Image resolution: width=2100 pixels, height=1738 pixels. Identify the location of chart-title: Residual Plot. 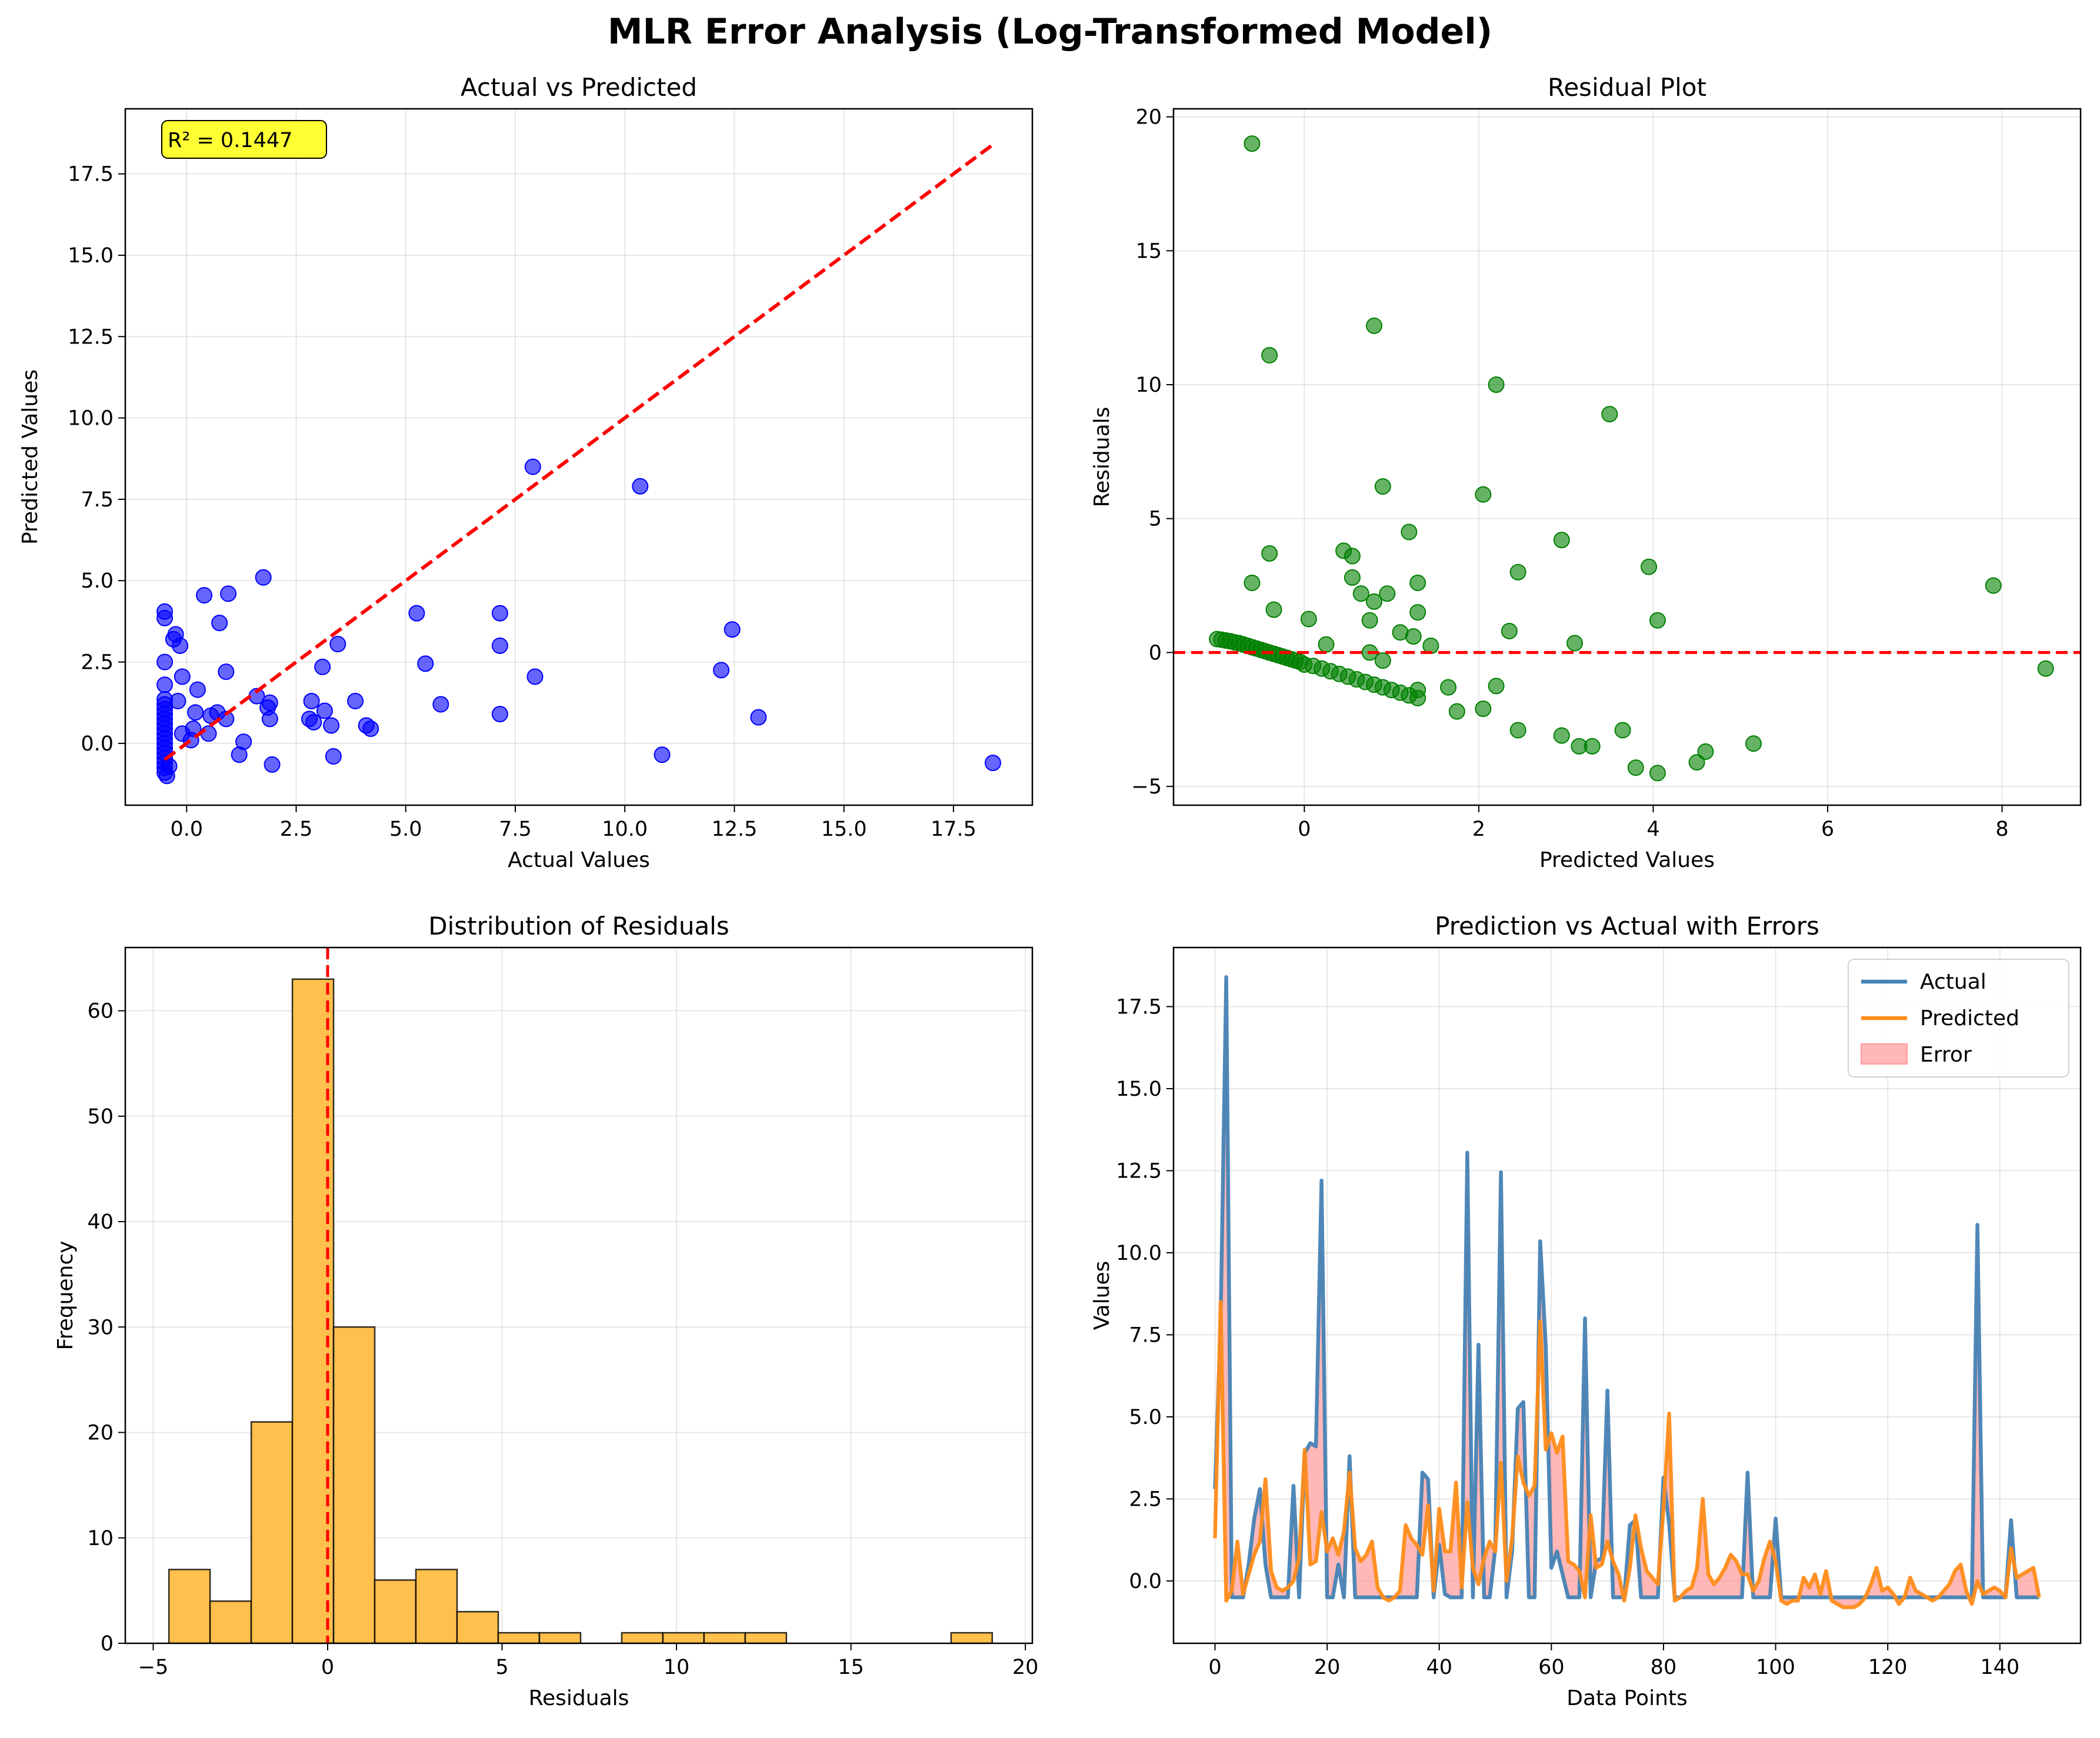
(1627, 87).